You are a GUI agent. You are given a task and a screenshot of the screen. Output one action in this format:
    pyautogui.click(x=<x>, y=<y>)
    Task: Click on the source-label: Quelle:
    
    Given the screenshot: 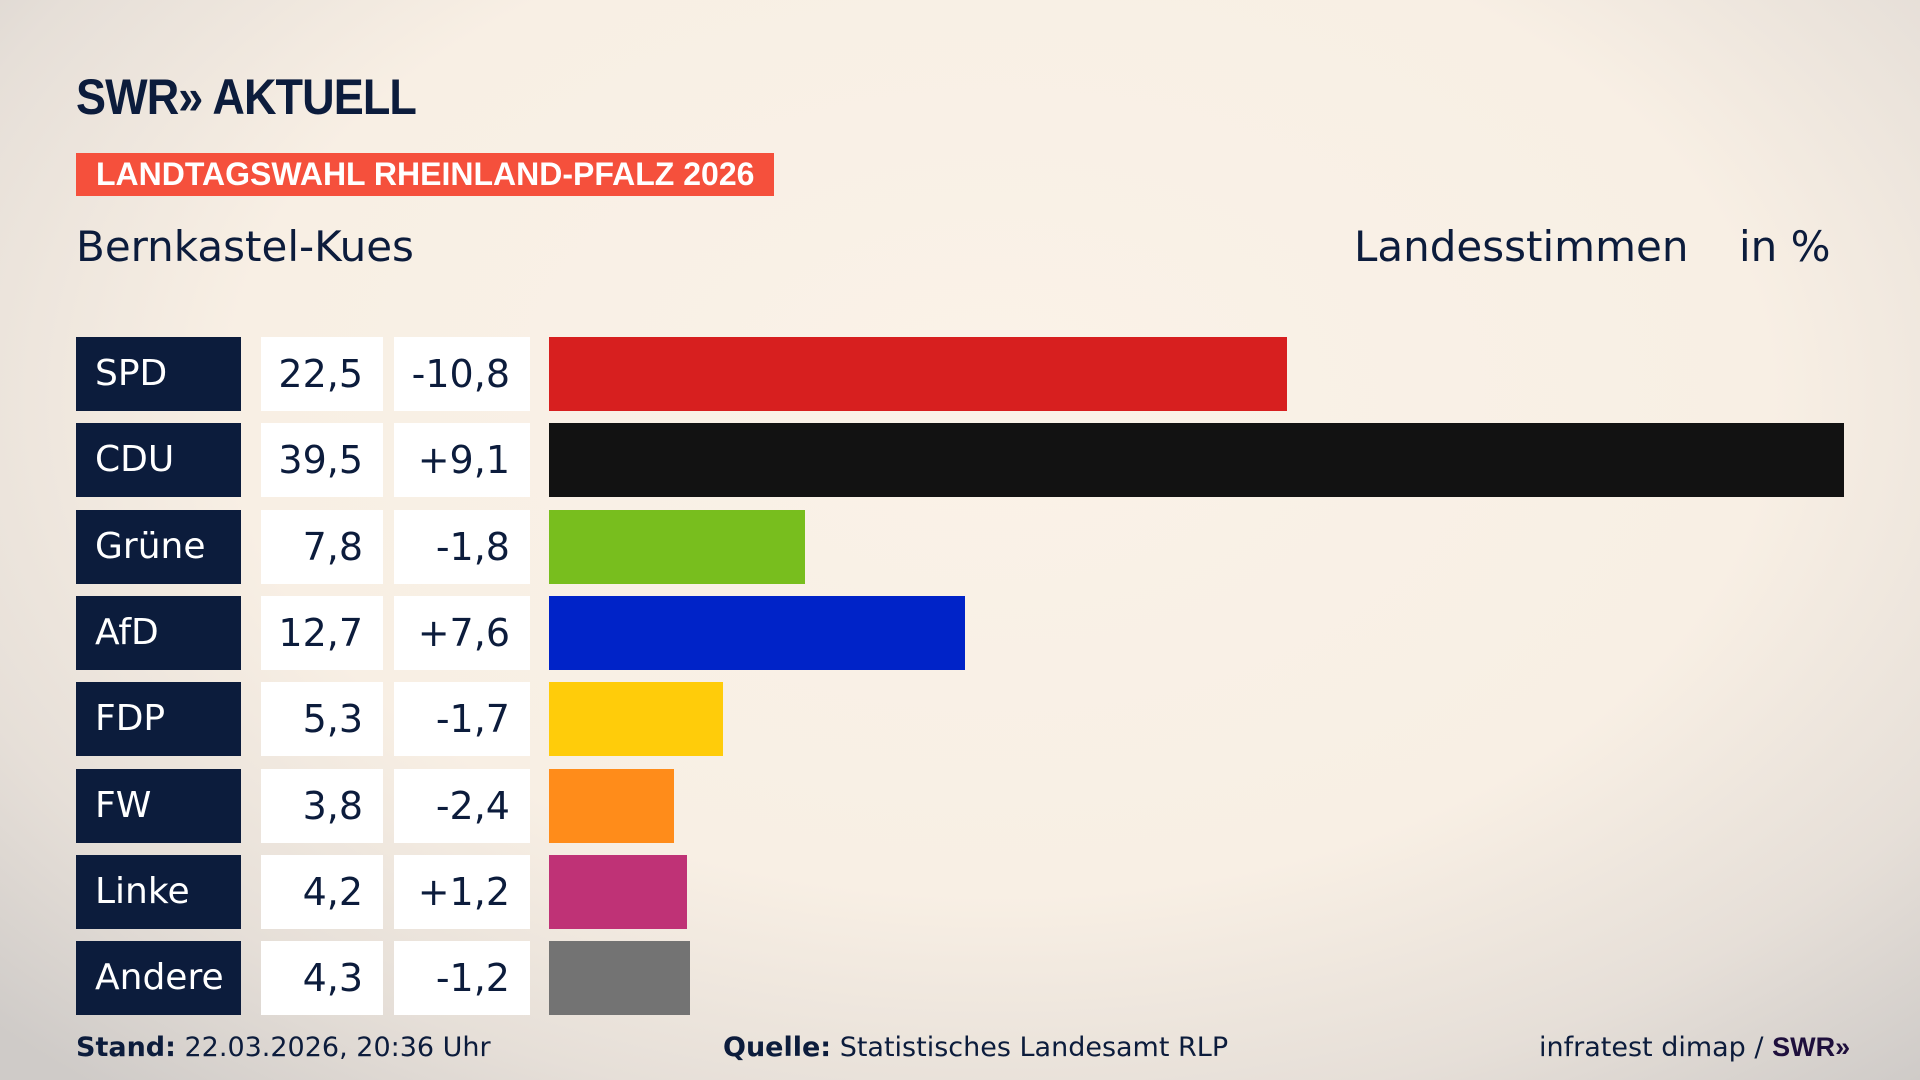 What is the action you would take?
    pyautogui.click(x=777, y=1047)
    